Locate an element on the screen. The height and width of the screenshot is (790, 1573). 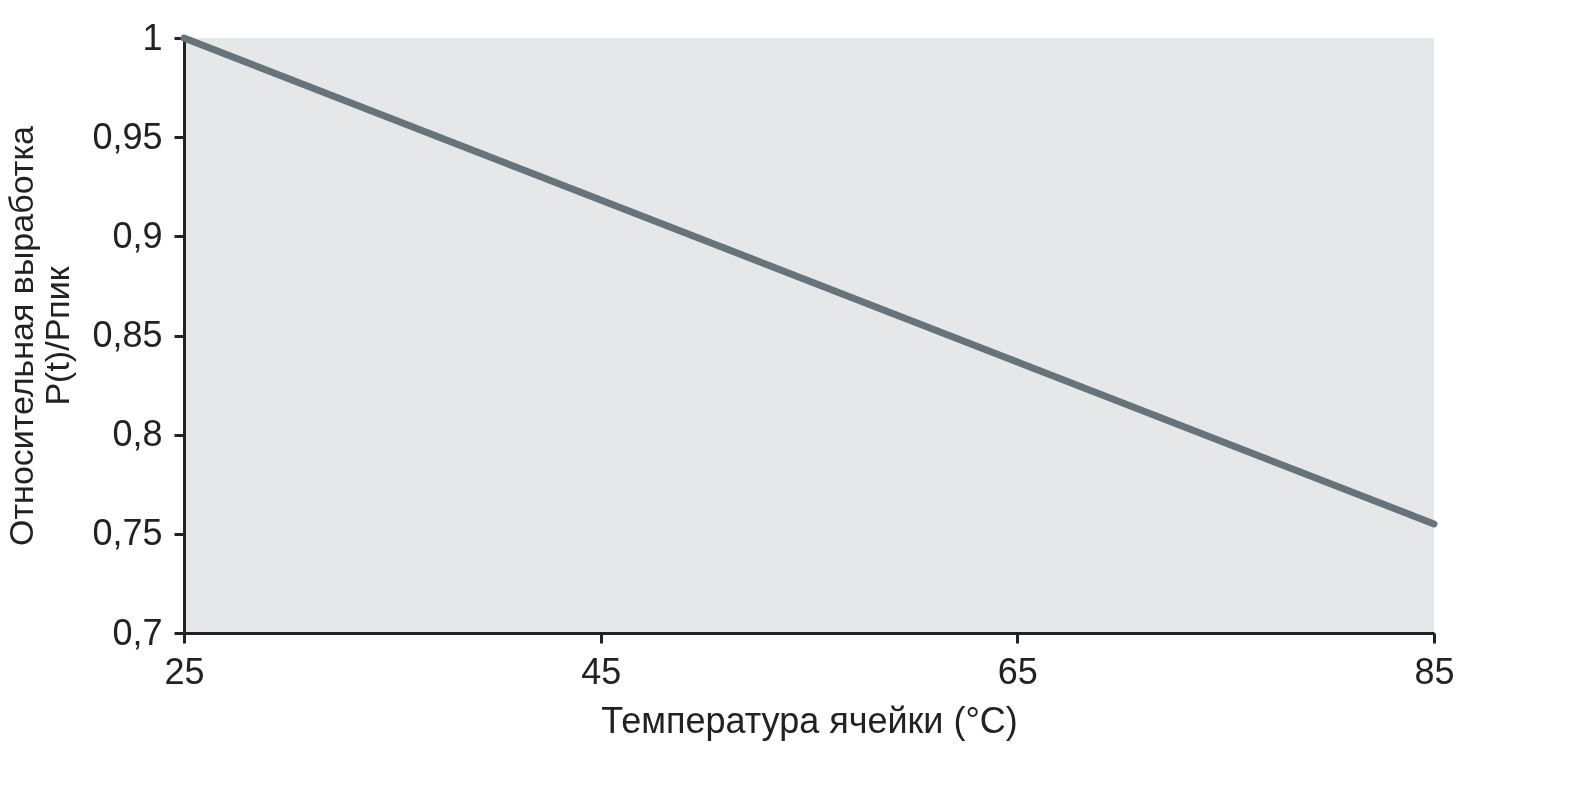
y-tick-label: 0,9 is located at coordinates (137, 235).